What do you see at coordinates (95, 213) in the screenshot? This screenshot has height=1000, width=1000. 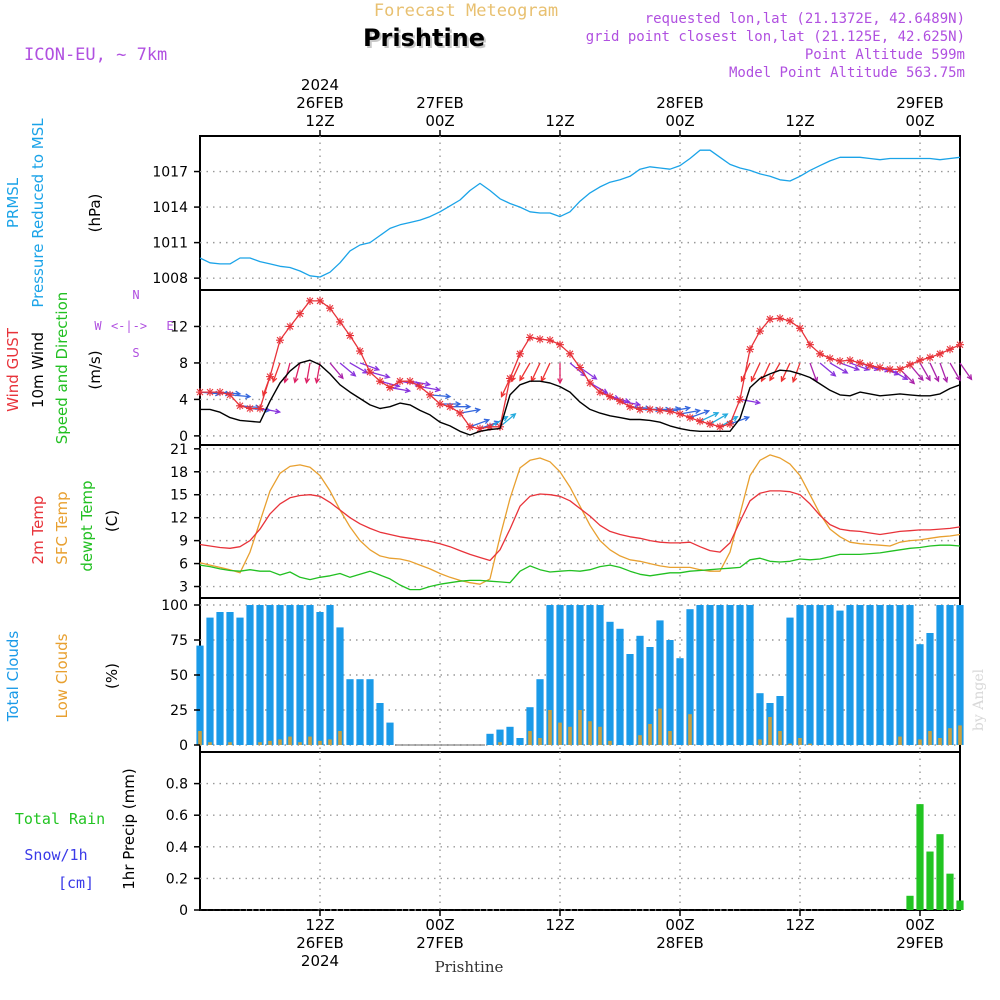 I see `pressure-unit-label: (hPa)` at bounding box center [95, 213].